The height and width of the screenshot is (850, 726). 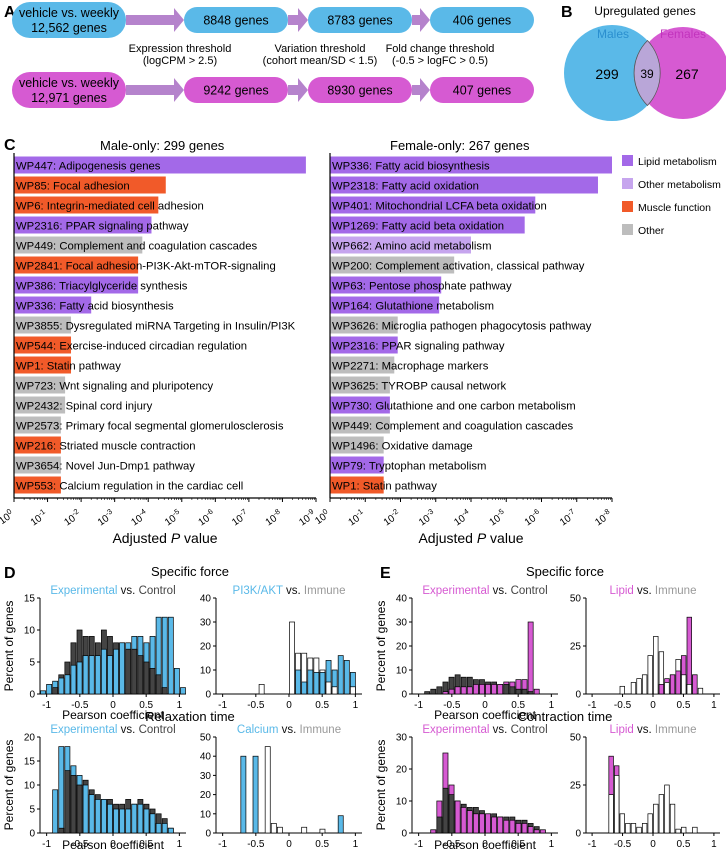 What do you see at coordinates (139, 518) in the screenshot?
I see `x-tick-label: 10⁻⁴` at bounding box center [139, 518].